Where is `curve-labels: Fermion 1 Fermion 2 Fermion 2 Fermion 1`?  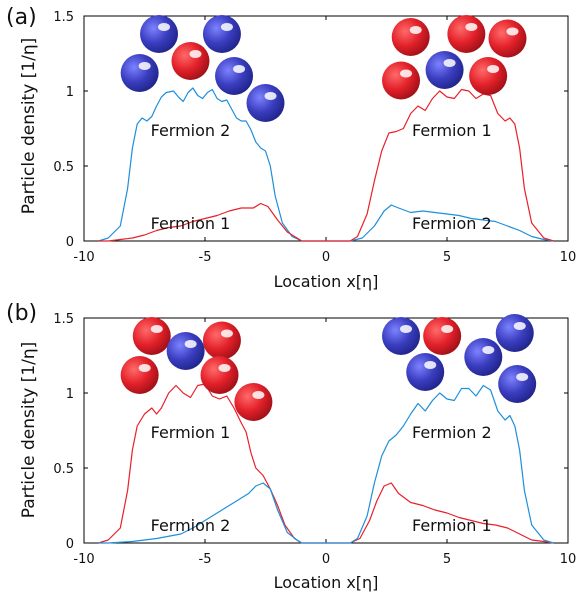
curve-labels: Fermion 1 Fermion 2 Fermion 2 Fermion 1 is located at coordinates (321, 479).